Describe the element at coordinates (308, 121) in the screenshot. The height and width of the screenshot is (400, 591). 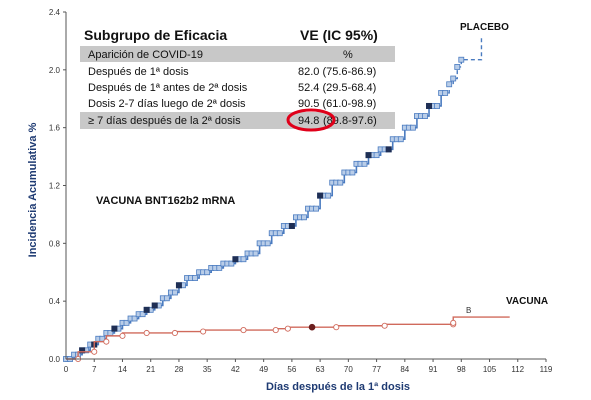
I see `table-row-value-main: 94.8` at that location.